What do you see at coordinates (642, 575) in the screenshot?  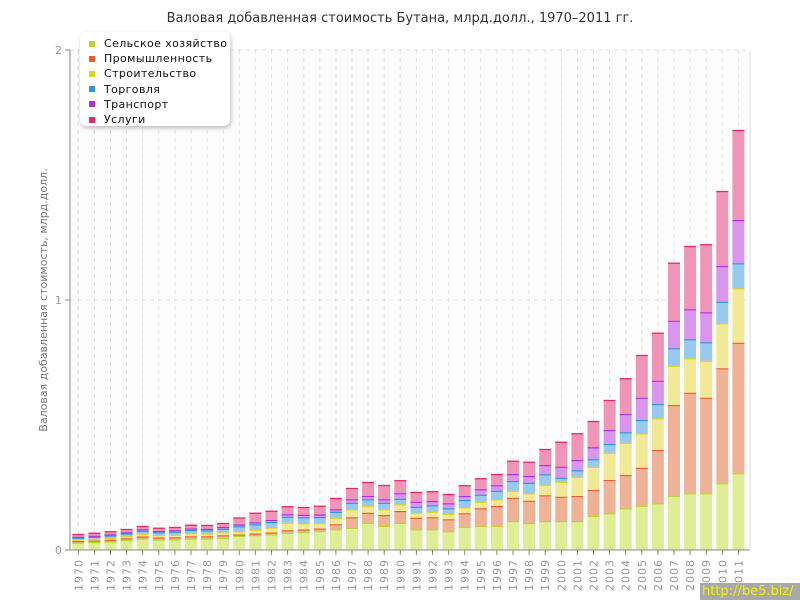 I see `x-tick-label: 2005` at bounding box center [642, 575].